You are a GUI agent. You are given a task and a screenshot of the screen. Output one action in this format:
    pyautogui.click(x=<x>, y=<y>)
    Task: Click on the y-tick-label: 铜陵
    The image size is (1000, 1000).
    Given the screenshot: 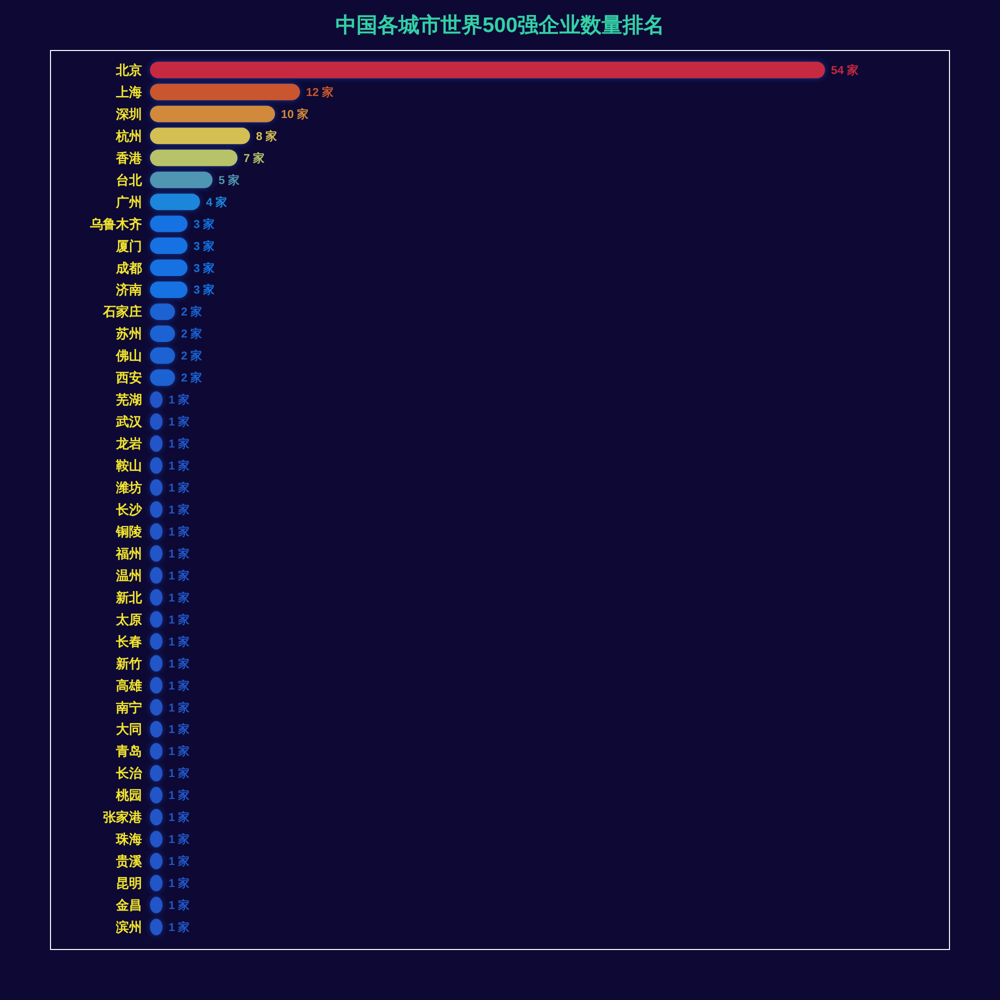 What is the action you would take?
    pyautogui.click(x=129, y=531)
    